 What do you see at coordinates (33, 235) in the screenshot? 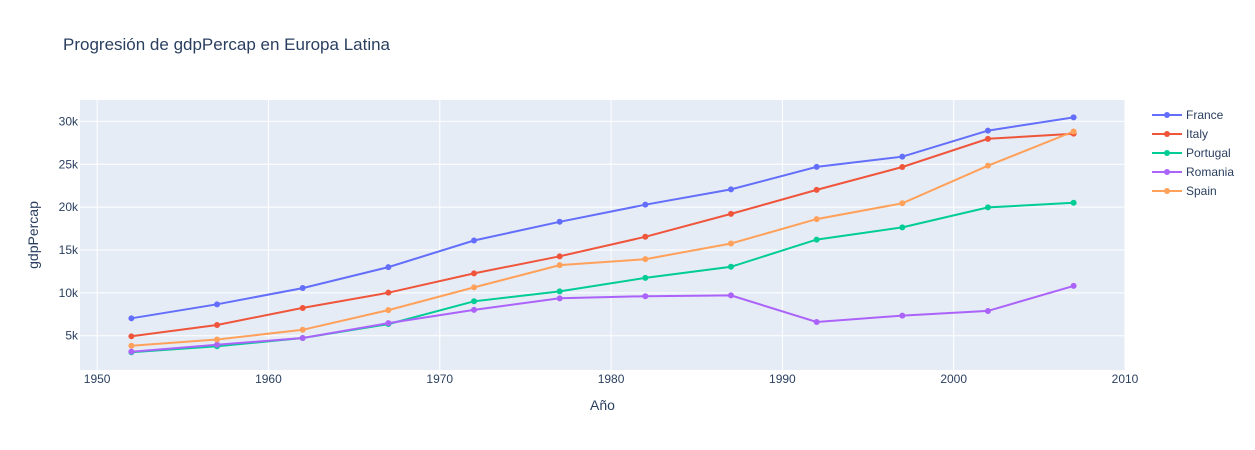
I see `y-axis-title: gdpPercap` at bounding box center [33, 235].